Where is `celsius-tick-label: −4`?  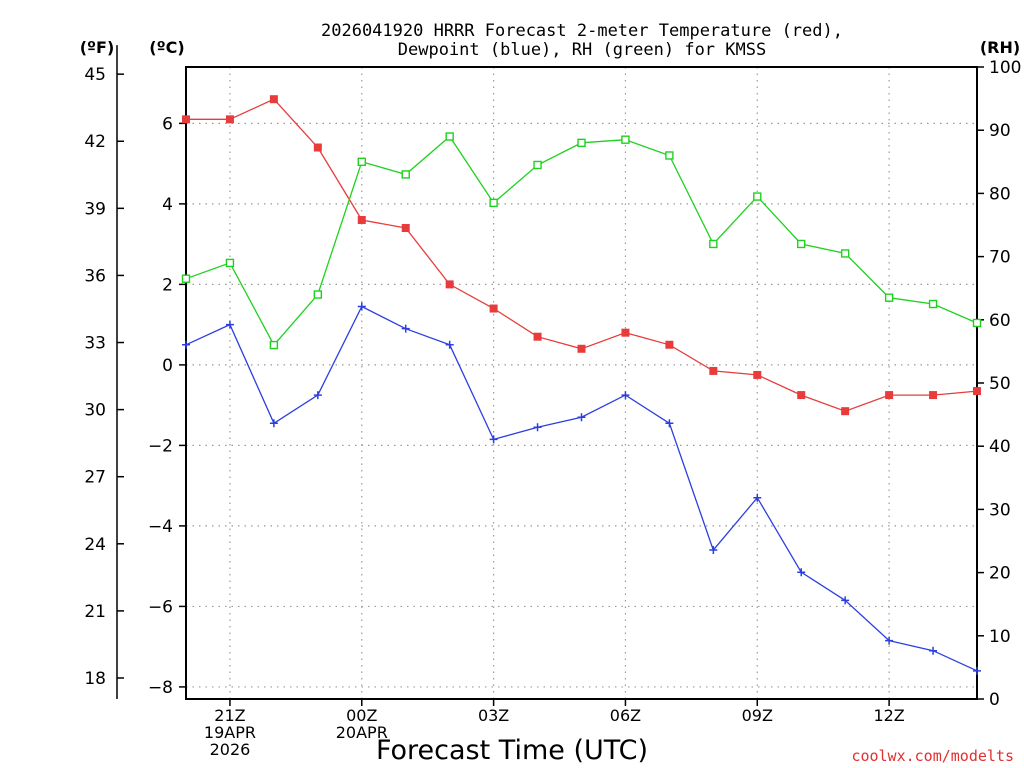 celsius-tick-label: −4 is located at coordinates (160, 527).